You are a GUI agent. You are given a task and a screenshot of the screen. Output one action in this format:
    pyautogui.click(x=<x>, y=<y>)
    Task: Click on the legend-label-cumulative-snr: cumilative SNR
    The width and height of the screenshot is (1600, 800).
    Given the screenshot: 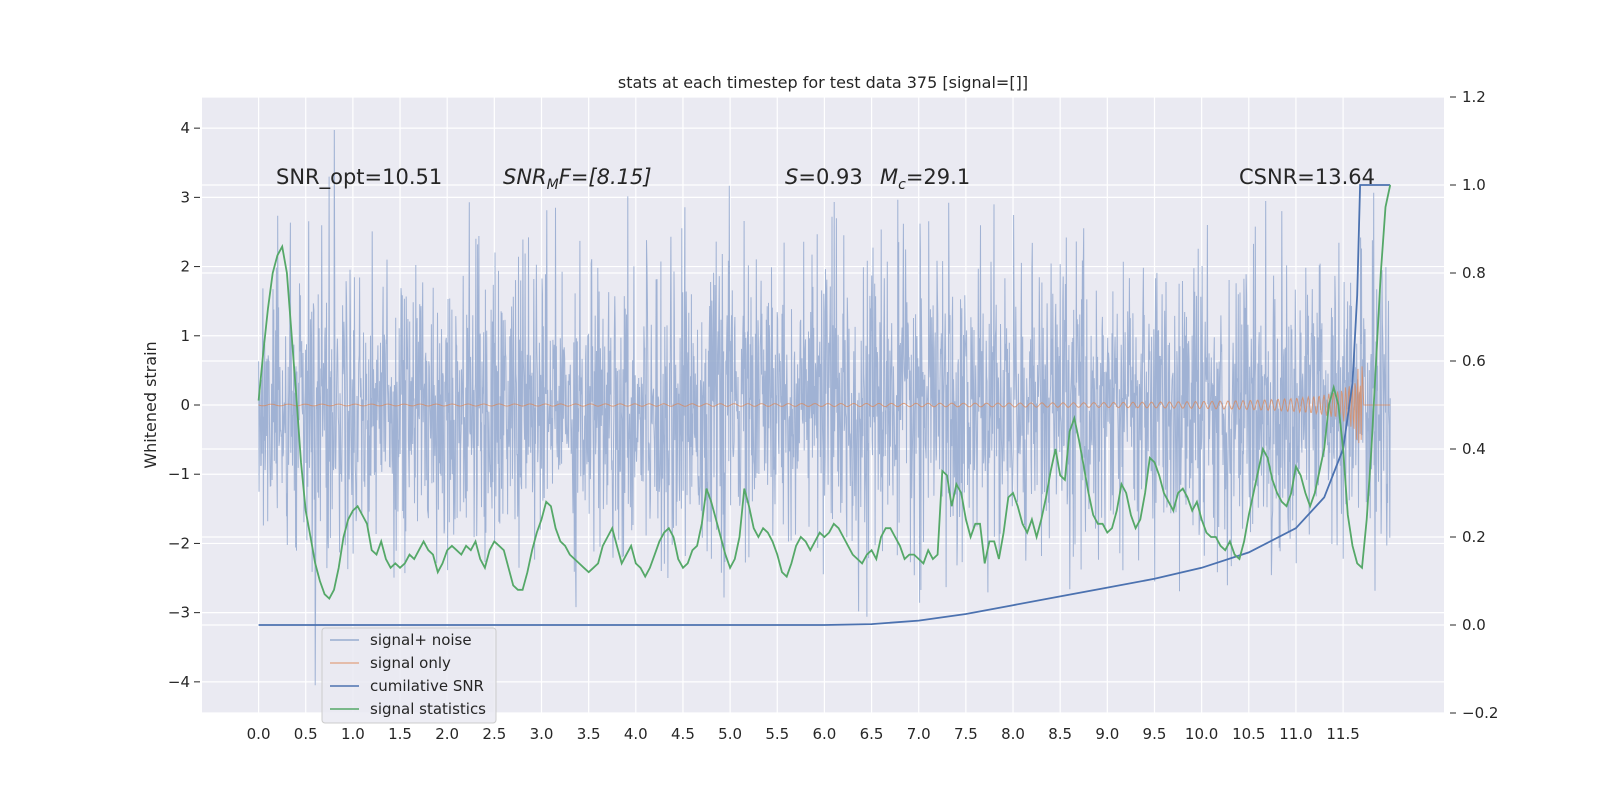 What is the action you would take?
    pyautogui.click(x=427, y=686)
    